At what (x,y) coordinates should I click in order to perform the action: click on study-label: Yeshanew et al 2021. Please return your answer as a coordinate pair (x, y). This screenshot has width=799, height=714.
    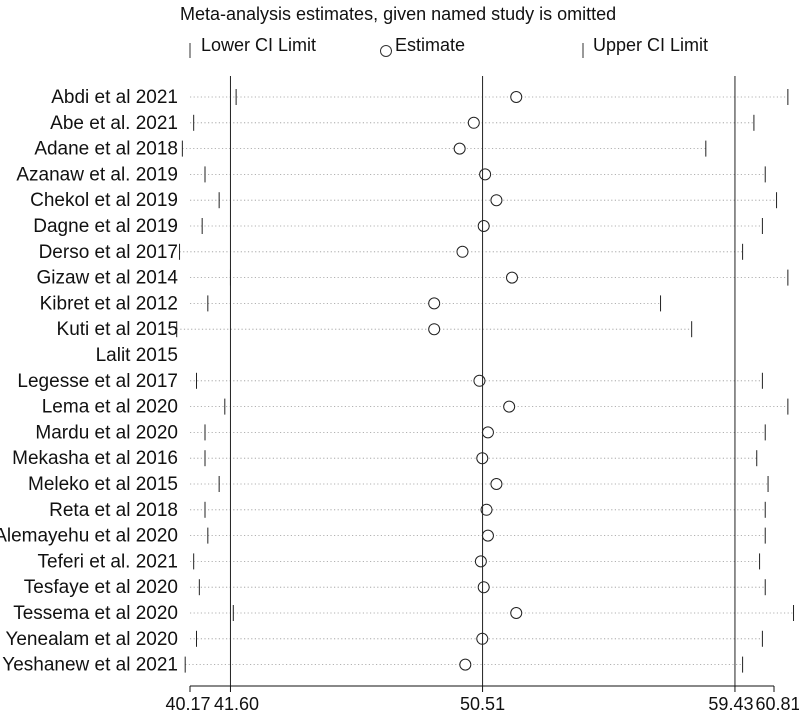
    Looking at the image, I should click on (90, 665).